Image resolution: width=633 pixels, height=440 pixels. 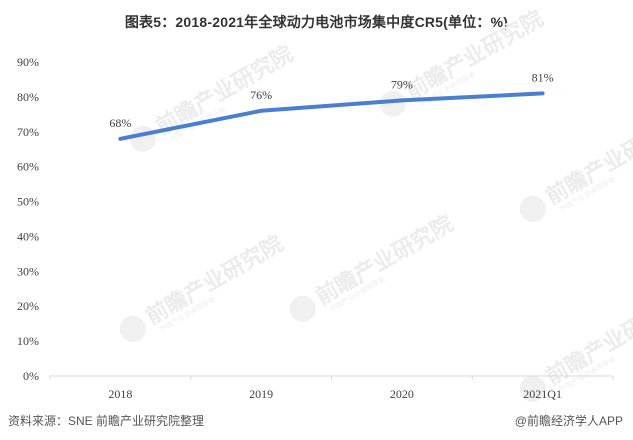 I want to click on brand-credit: @前瞻经济学人APP, so click(x=568, y=421).